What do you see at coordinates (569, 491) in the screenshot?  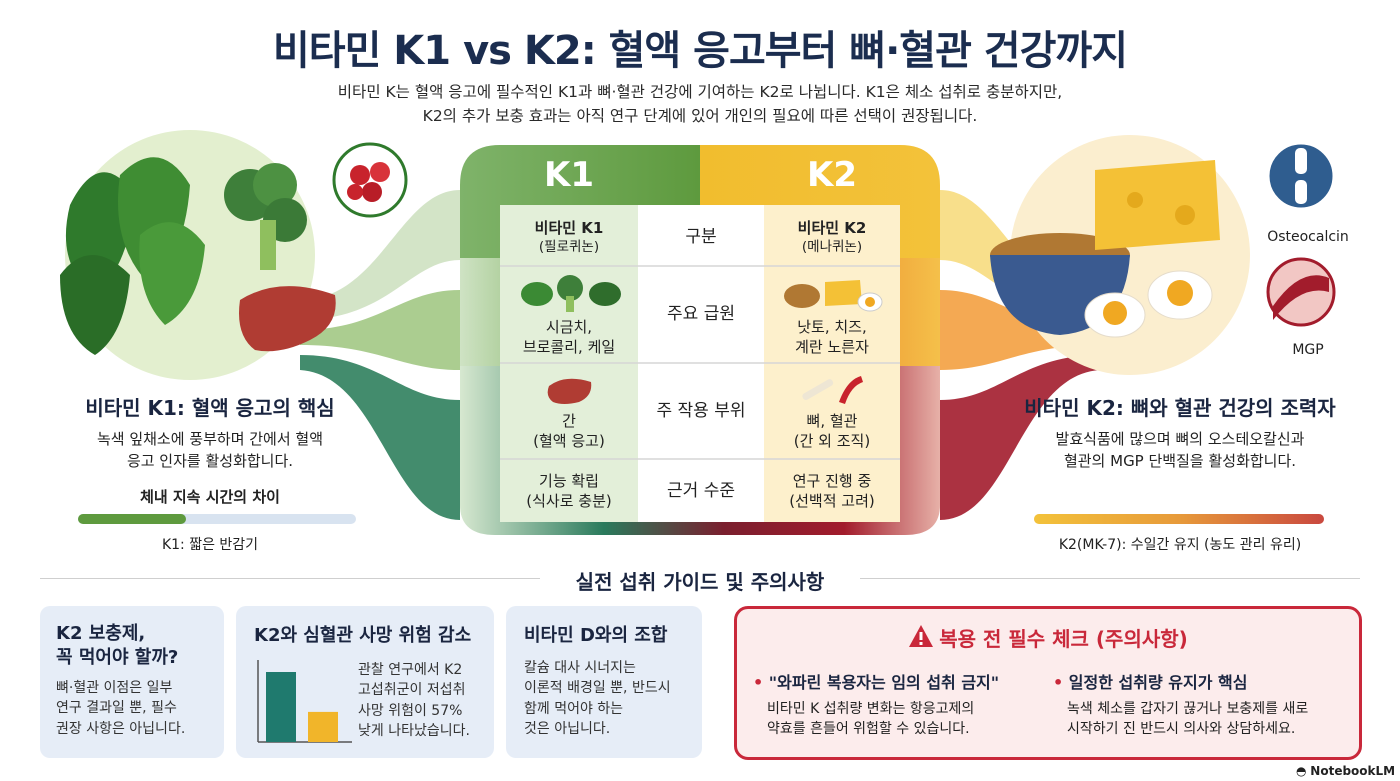 I see `k1-evidence: 기능 확립 (식사로 충분)` at bounding box center [569, 491].